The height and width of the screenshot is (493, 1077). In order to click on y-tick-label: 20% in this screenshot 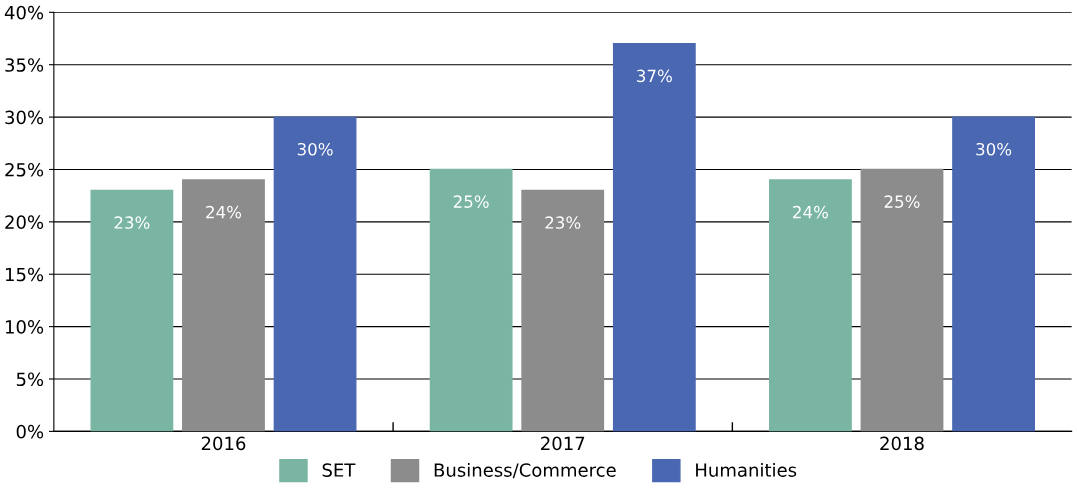, I will do `click(24, 222)`.